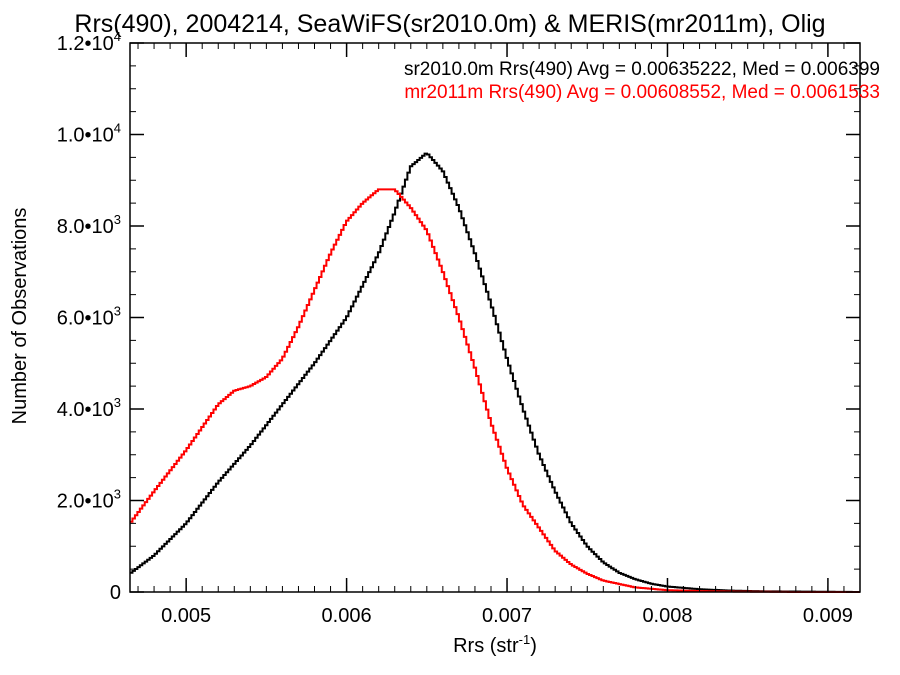 This screenshot has width=900, height=675. I want to click on y-tick-label: 4.0•103, so click(89, 408).